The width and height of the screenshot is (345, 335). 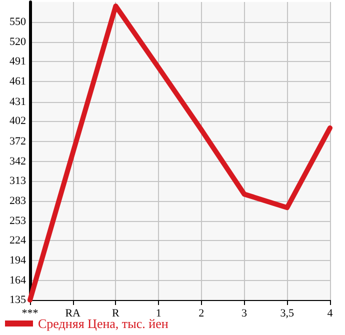 What do you see at coordinates (18, 220) in the screenshot?
I see `y-tick-label: 253` at bounding box center [18, 220].